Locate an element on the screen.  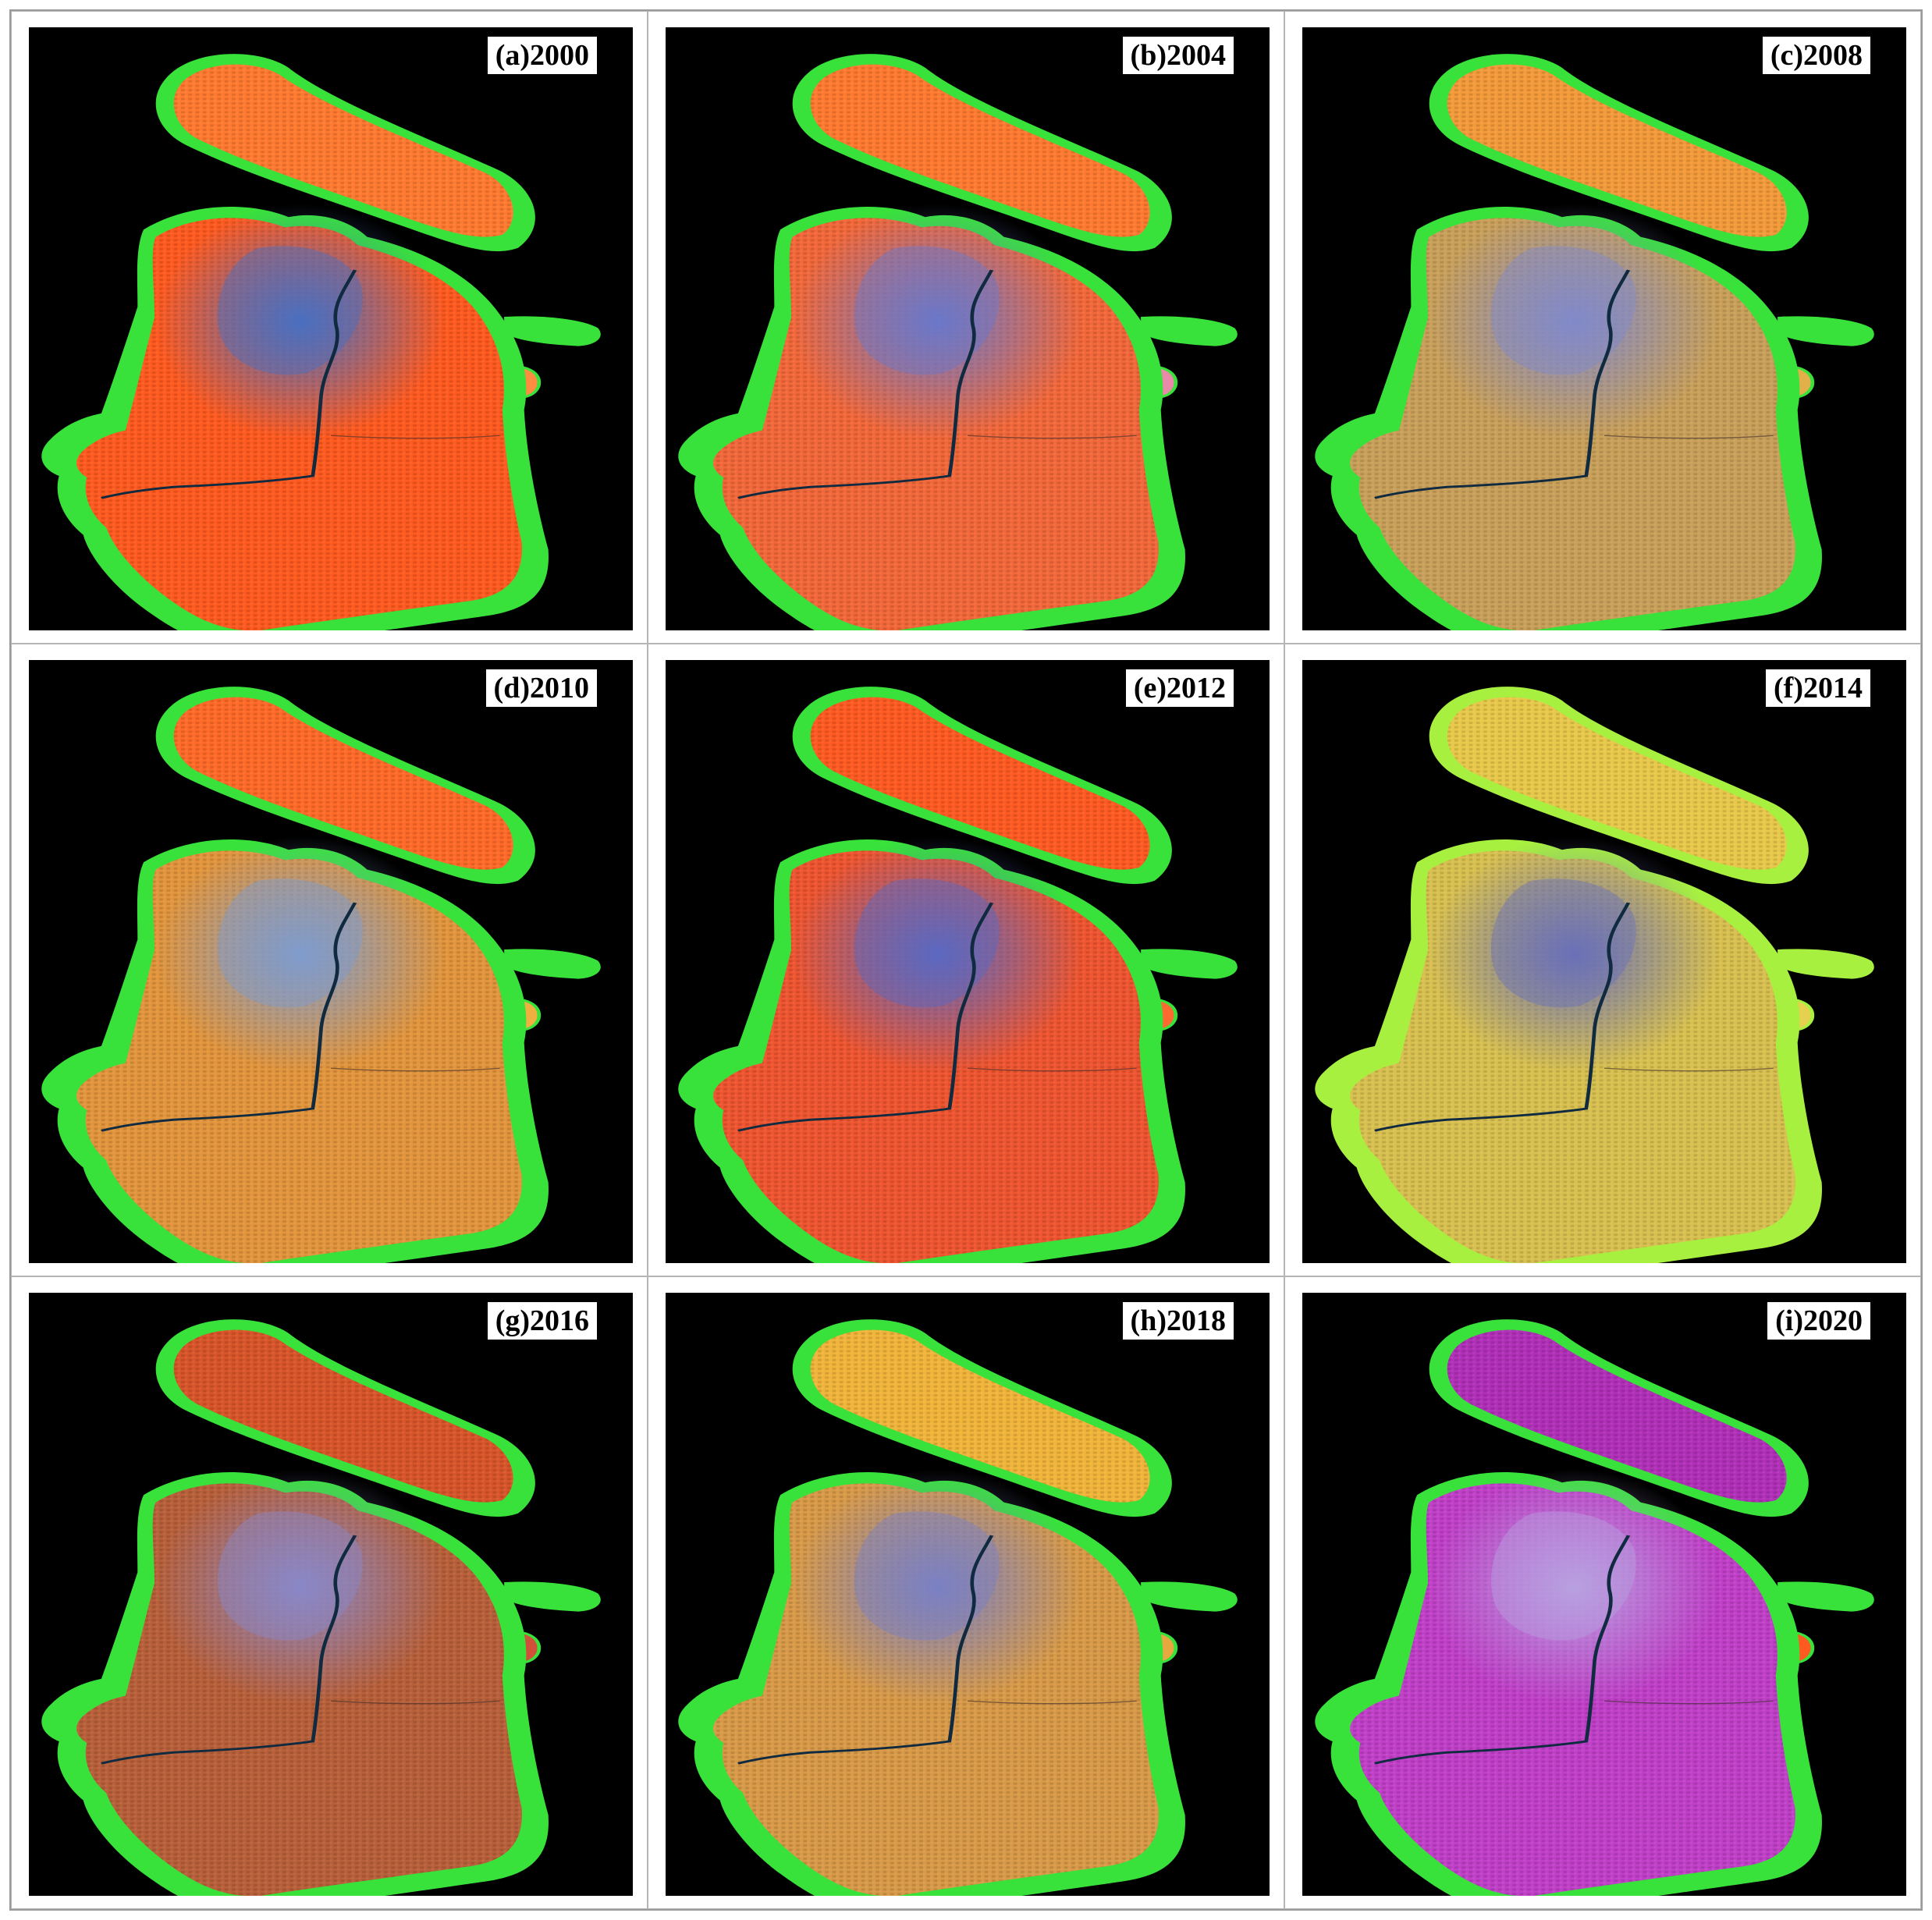
panel-label-d: (d)2010 is located at coordinates (541, 688).